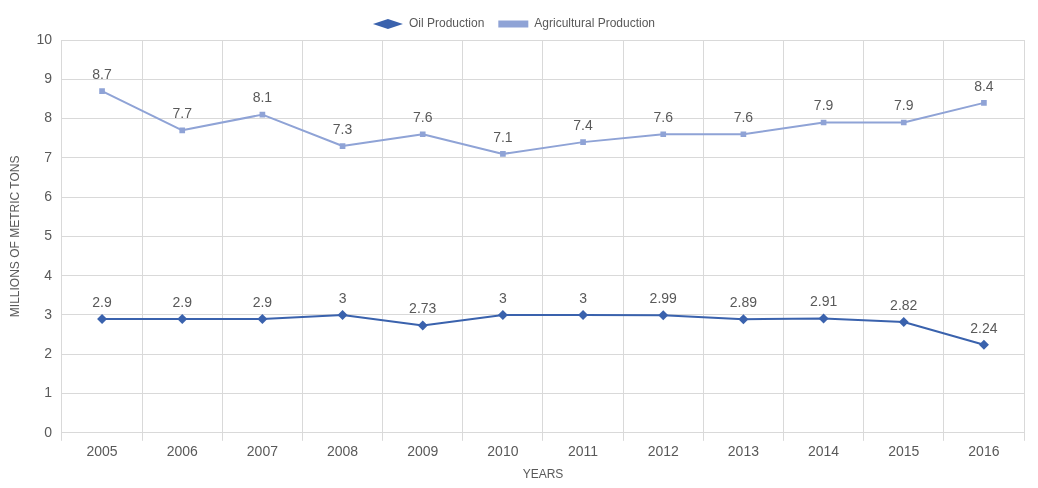 The image size is (1038, 488). Describe the element at coordinates (423, 451) in the screenshot. I see `x-tick-label: 2009` at that location.